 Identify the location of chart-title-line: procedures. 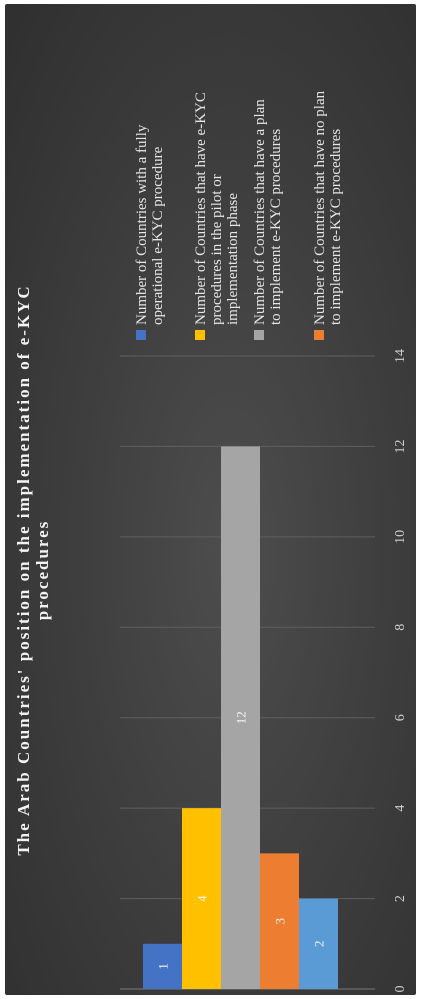
(42, 570).